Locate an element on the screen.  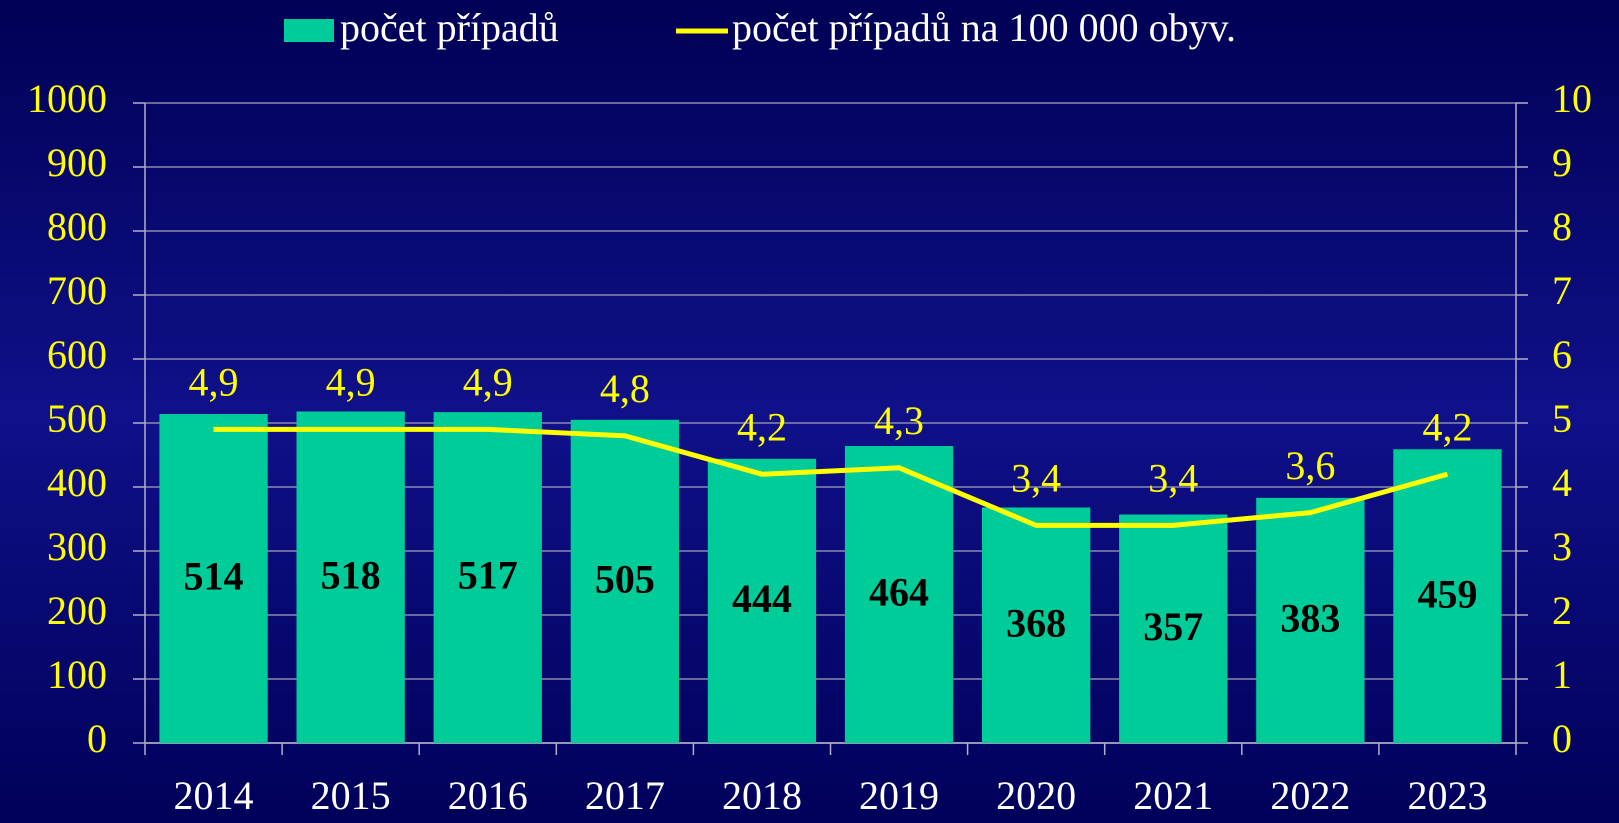
line is located at coordinates (831, 477).